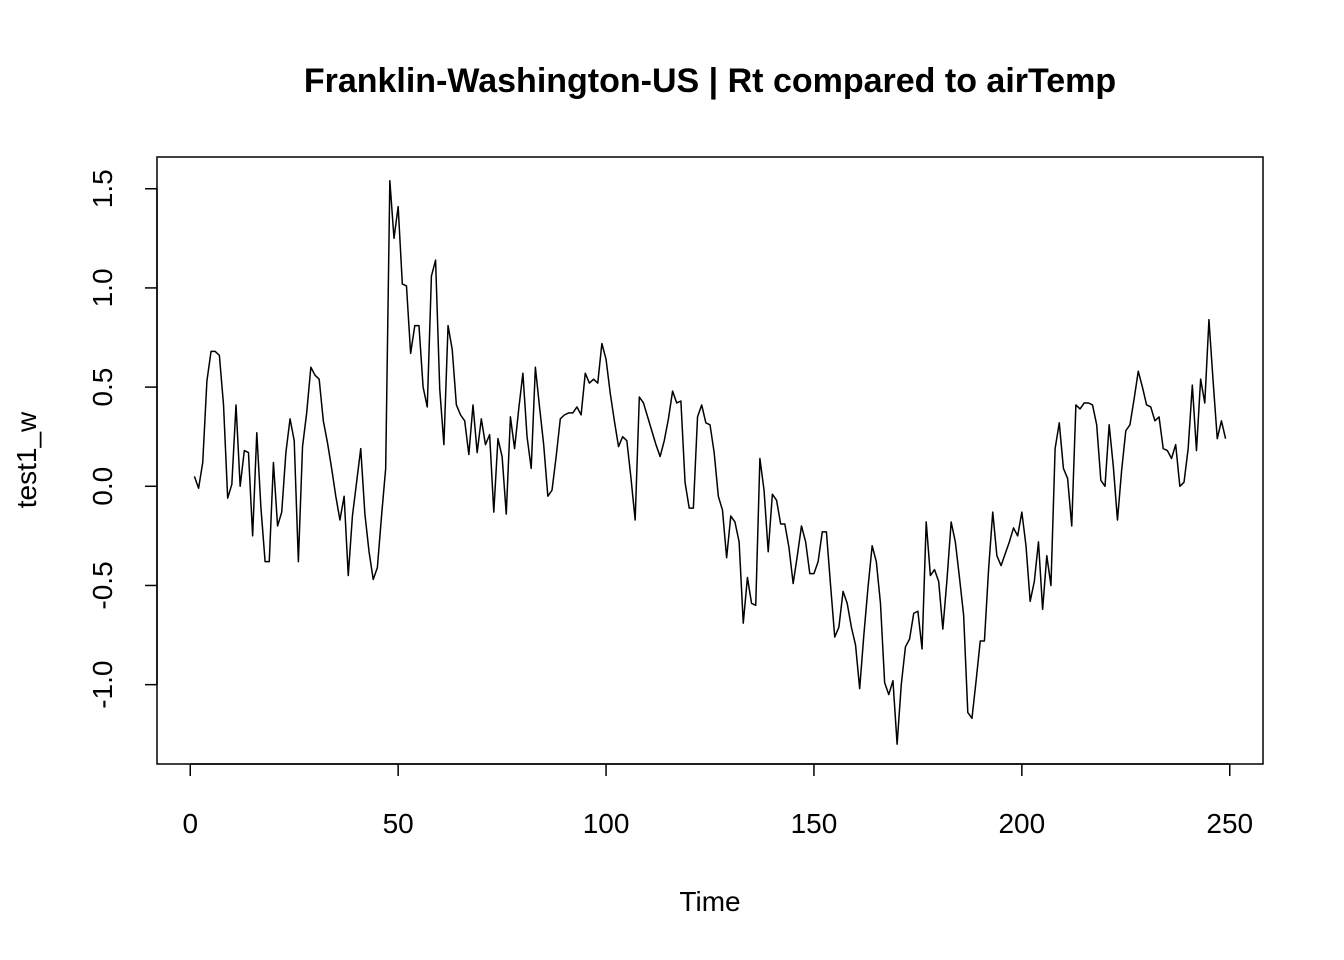 The image size is (1344, 960). I want to click on y-tick-label: 0.5, so click(102, 387).